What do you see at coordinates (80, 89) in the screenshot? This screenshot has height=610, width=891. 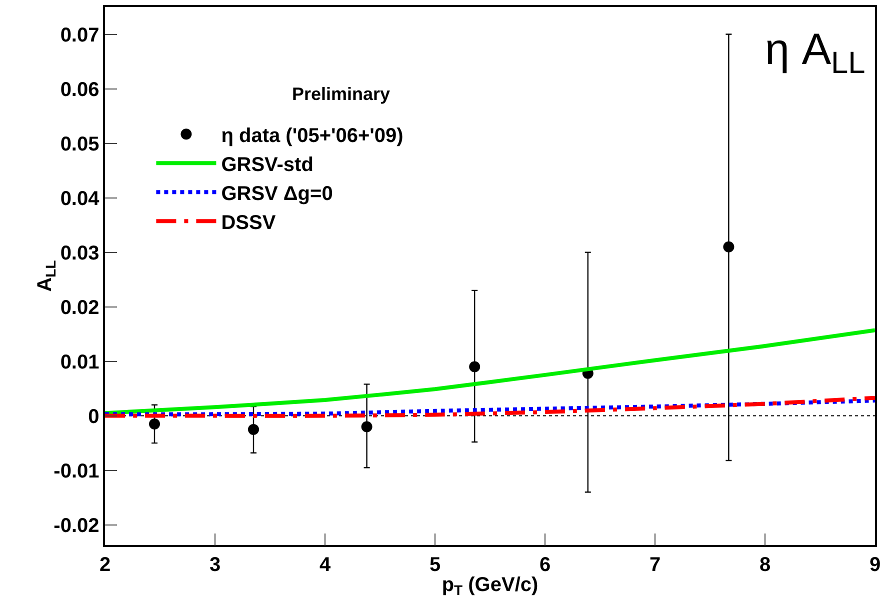 I see `y-tick-label: 0.06` at bounding box center [80, 89].